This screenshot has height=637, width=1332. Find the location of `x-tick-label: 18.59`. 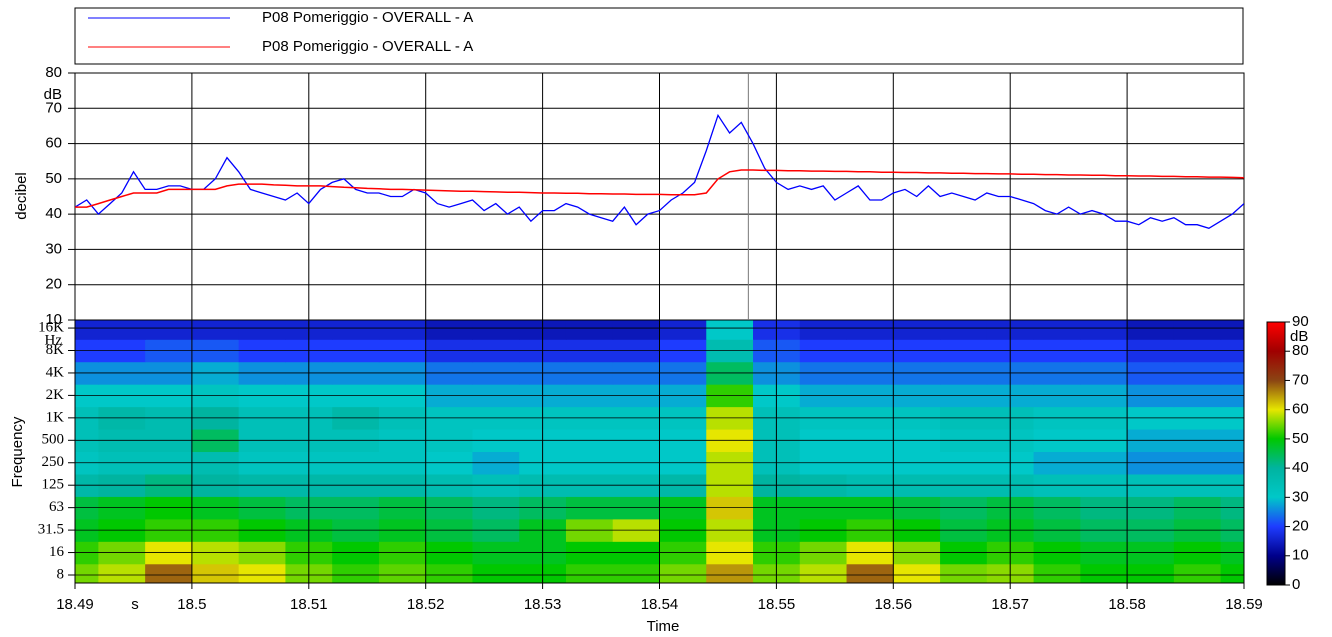

x-tick-label: 18.59 is located at coordinates (1244, 604).